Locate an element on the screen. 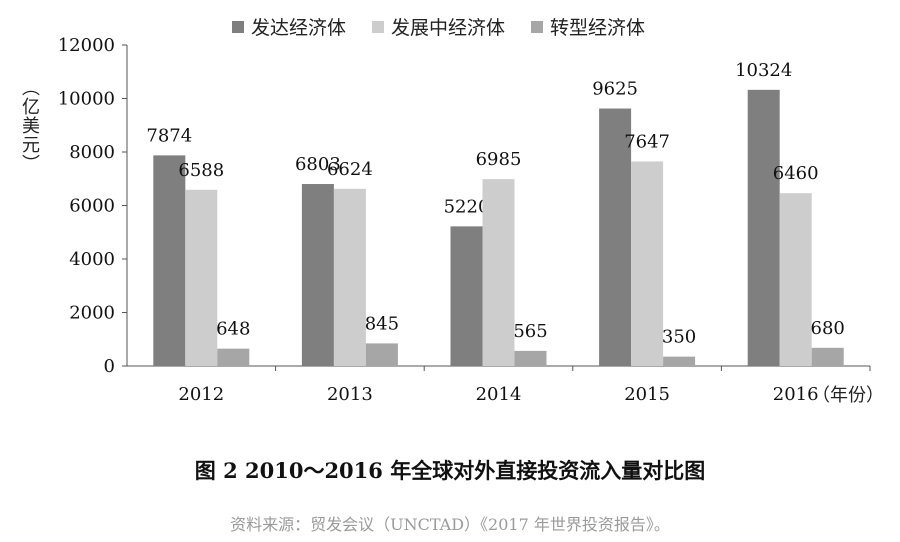  data-label: 350 is located at coordinates (679, 337).